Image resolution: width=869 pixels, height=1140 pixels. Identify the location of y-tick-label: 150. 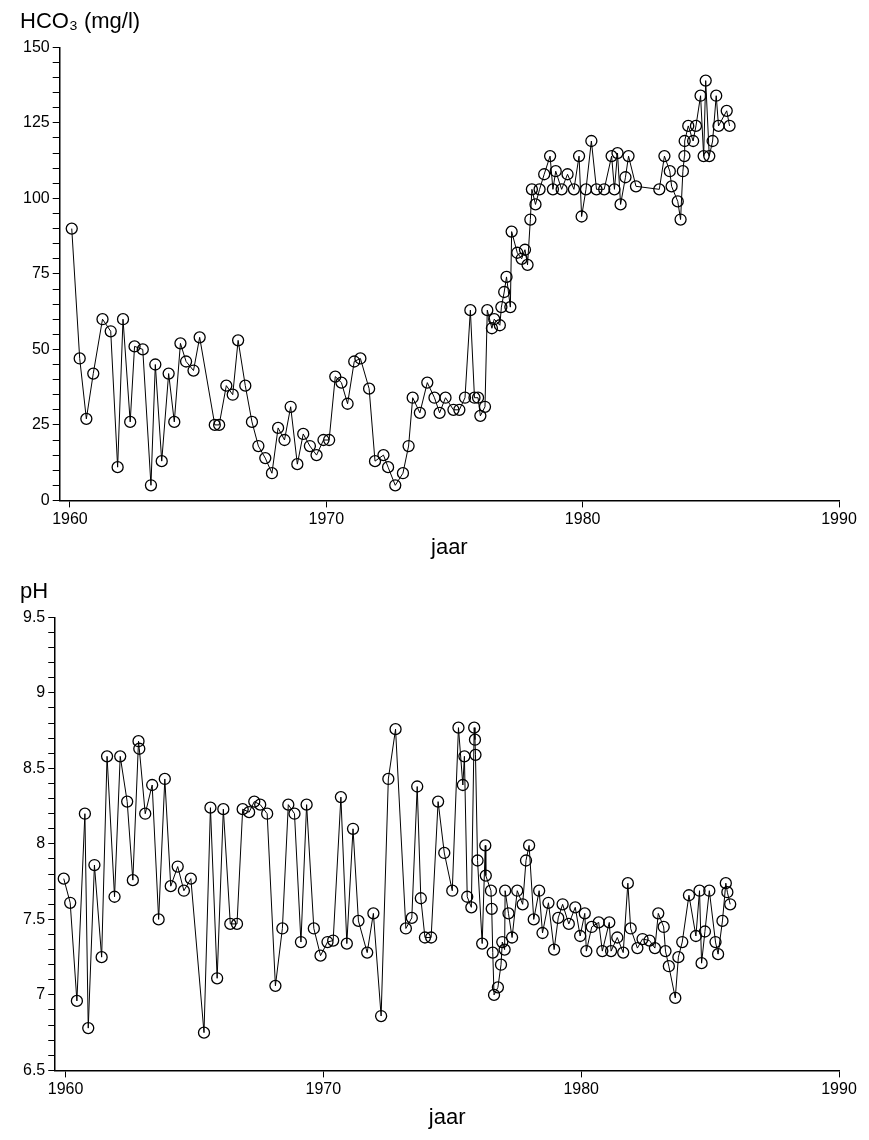
(36, 46).